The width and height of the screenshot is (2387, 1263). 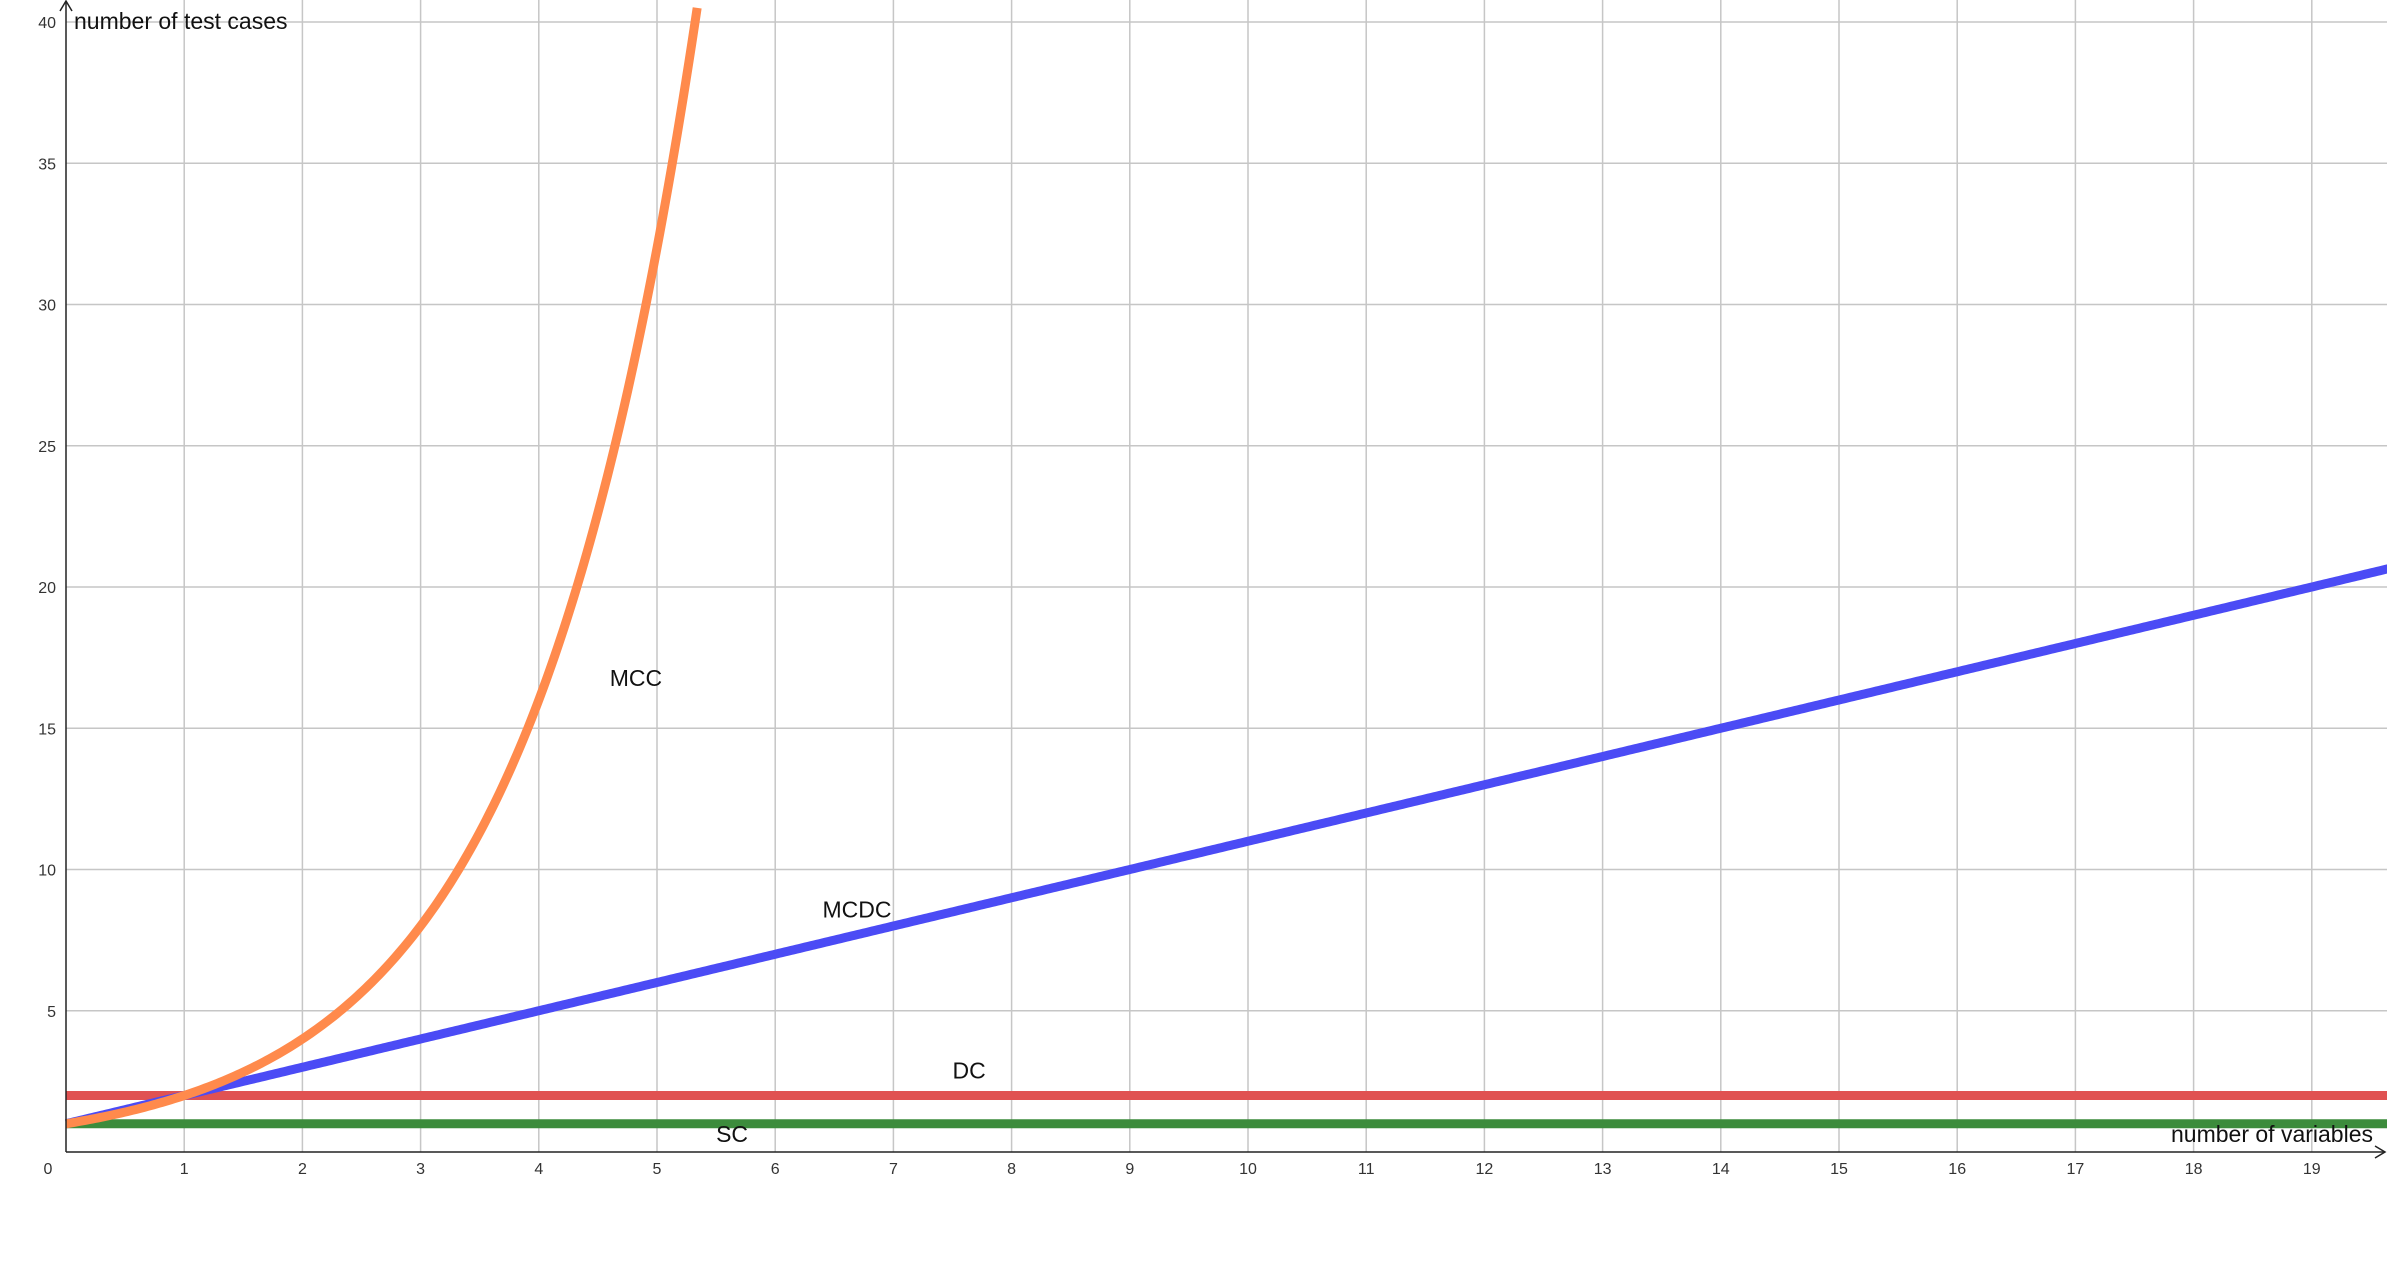 What do you see at coordinates (1485, 1169) in the screenshot?
I see `x-tick-label: 12` at bounding box center [1485, 1169].